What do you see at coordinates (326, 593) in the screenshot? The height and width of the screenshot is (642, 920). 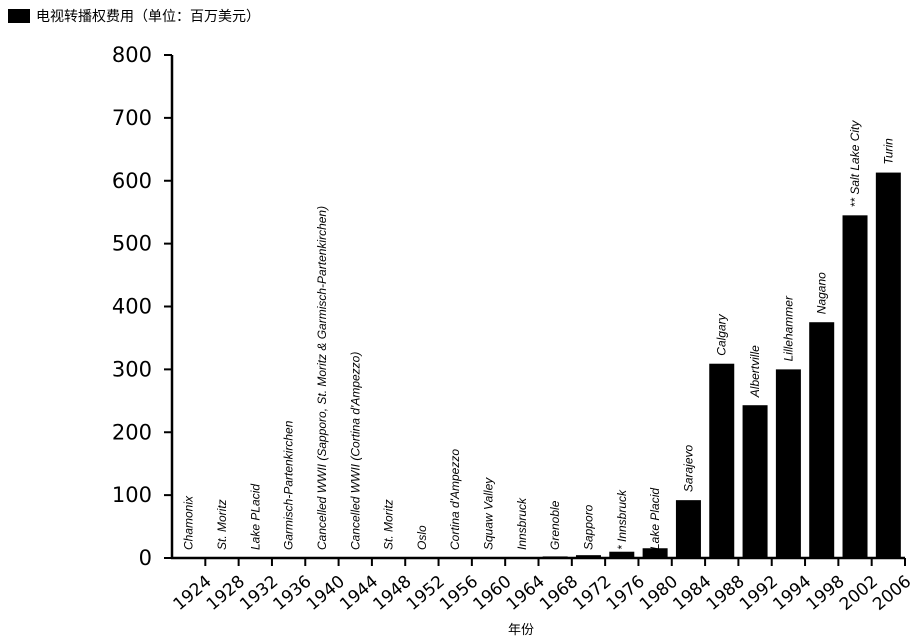 I see `x-tick-label-1940: 1940` at bounding box center [326, 593].